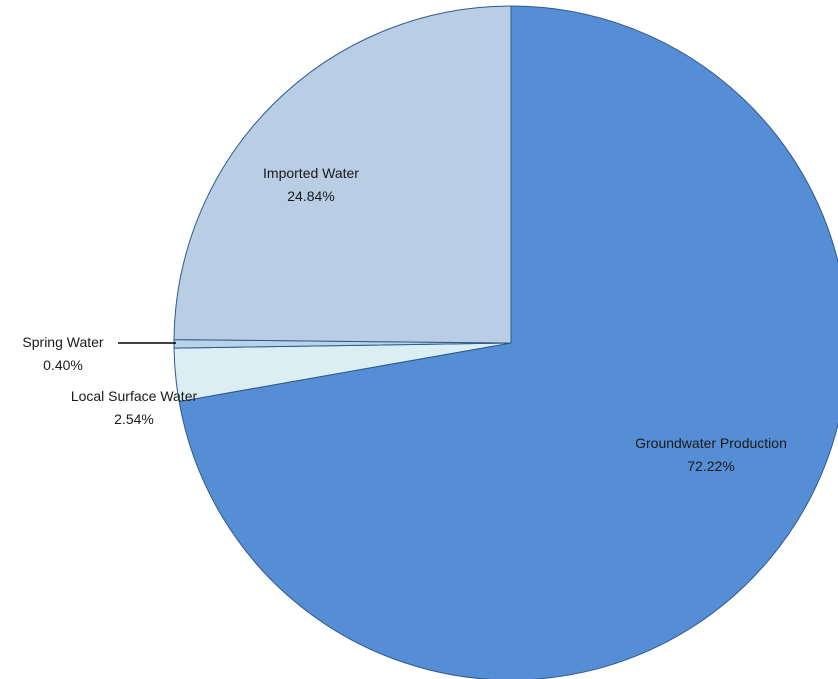 Image resolution: width=838 pixels, height=679 pixels. Describe the element at coordinates (134, 396) in the screenshot. I see `local-surface-water-name-label: Local Surface Water` at that location.